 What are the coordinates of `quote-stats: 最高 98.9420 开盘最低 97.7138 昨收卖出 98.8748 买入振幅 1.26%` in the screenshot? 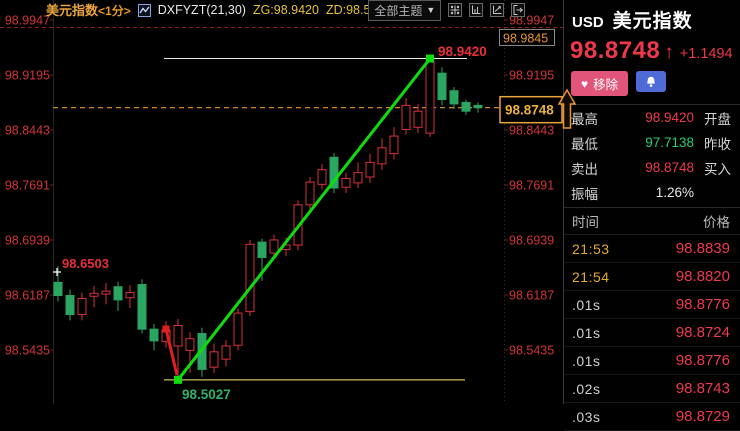 It's located at (652, 154).